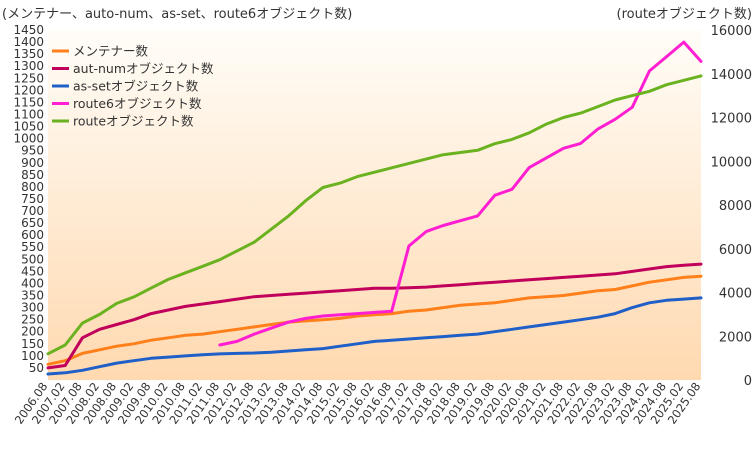 This screenshot has height=464, width=755. Describe the element at coordinates (32, 235) in the screenshot. I see `left-tick-label: 600` at that location.